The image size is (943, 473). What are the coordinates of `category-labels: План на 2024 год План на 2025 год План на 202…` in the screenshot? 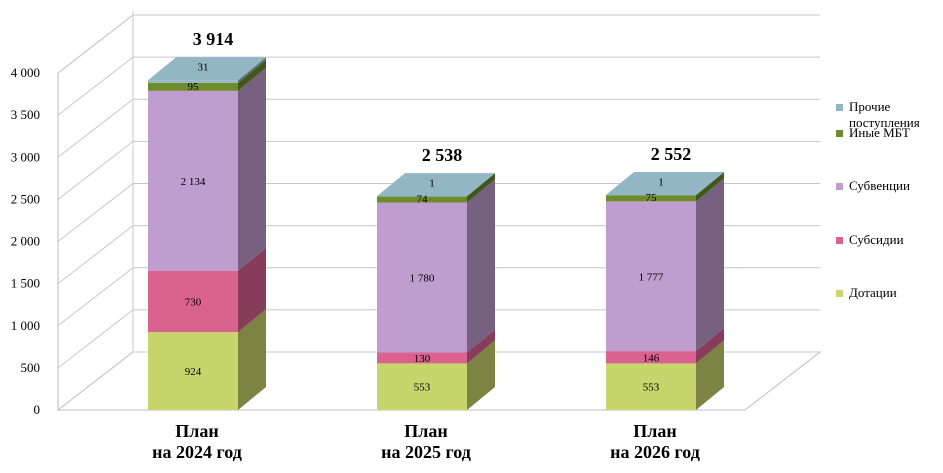 It's located at (426, 441).